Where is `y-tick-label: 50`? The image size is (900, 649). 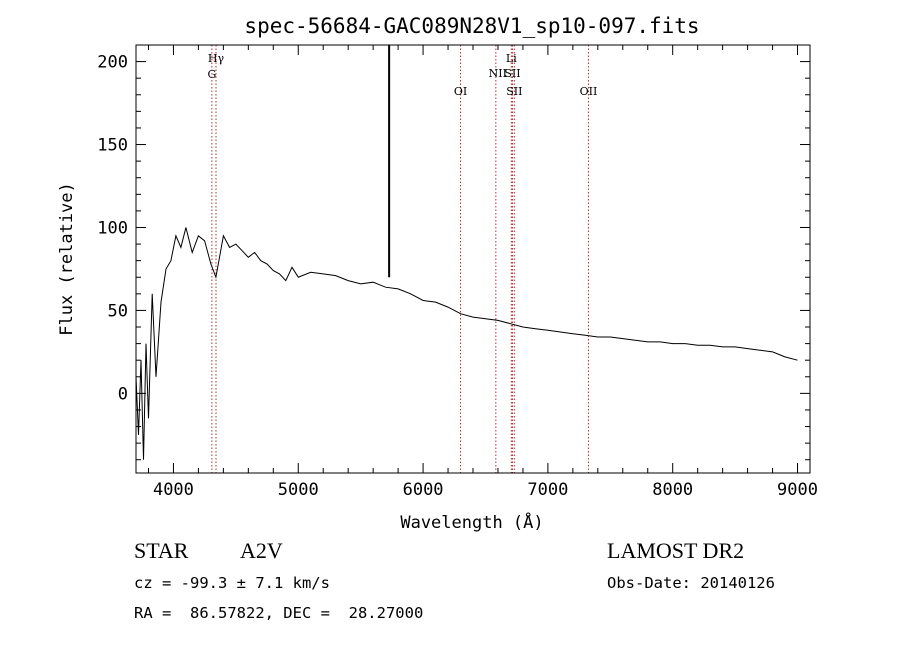
y-tick-label: 50 is located at coordinates (118, 311).